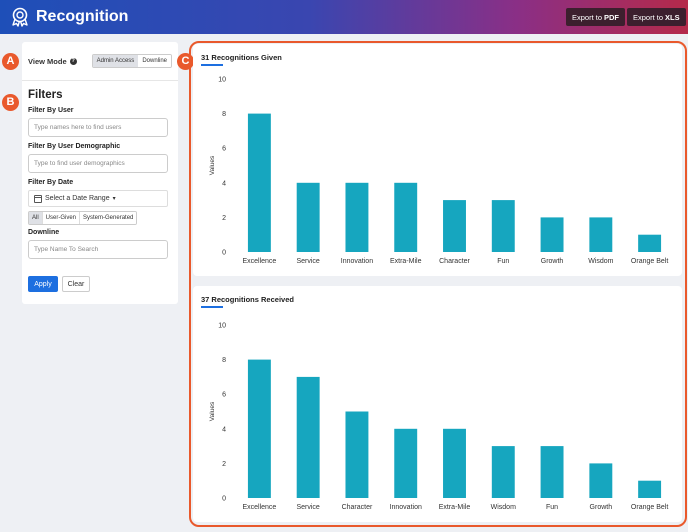  What do you see at coordinates (98, 127) in the screenshot?
I see `user-search-input: Type names here to find users` at bounding box center [98, 127].